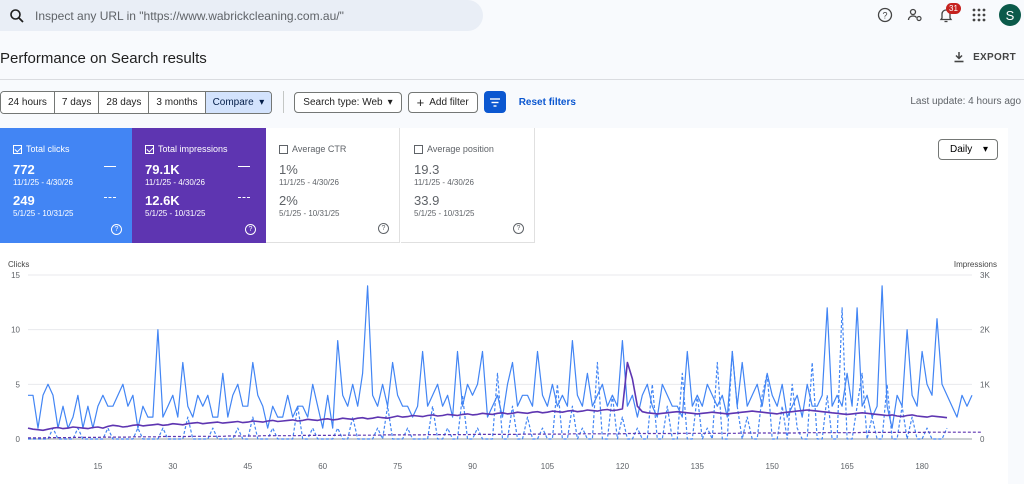  I want to click on metric-label: Average CTR, so click(319, 149).